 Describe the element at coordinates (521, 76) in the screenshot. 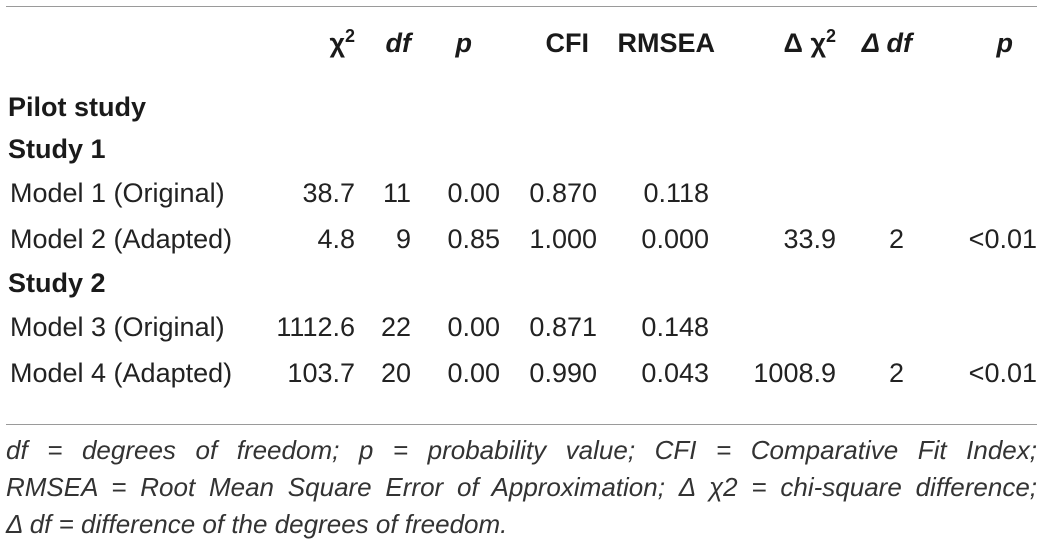

I see `header-spacer` at that location.